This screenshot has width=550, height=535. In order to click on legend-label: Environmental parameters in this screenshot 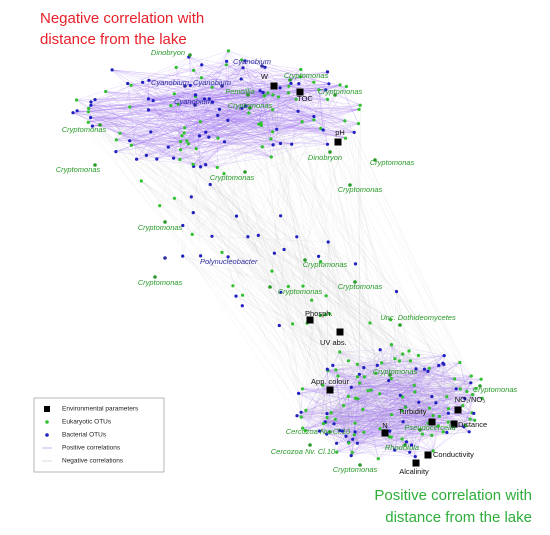, I will do `click(100, 409)`.